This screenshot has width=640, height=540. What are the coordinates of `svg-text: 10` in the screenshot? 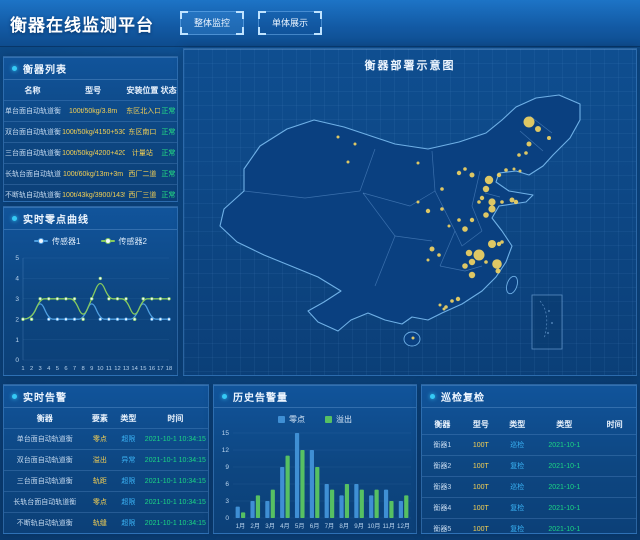 It's located at (100, 369).